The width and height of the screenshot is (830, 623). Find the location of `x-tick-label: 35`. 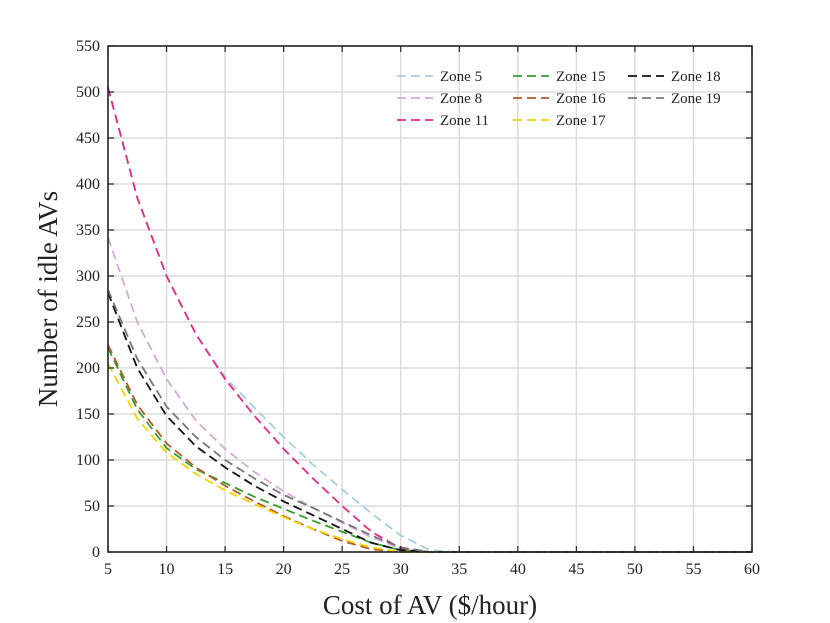

x-tick-label: 35 is located at coordinates (459, 569).